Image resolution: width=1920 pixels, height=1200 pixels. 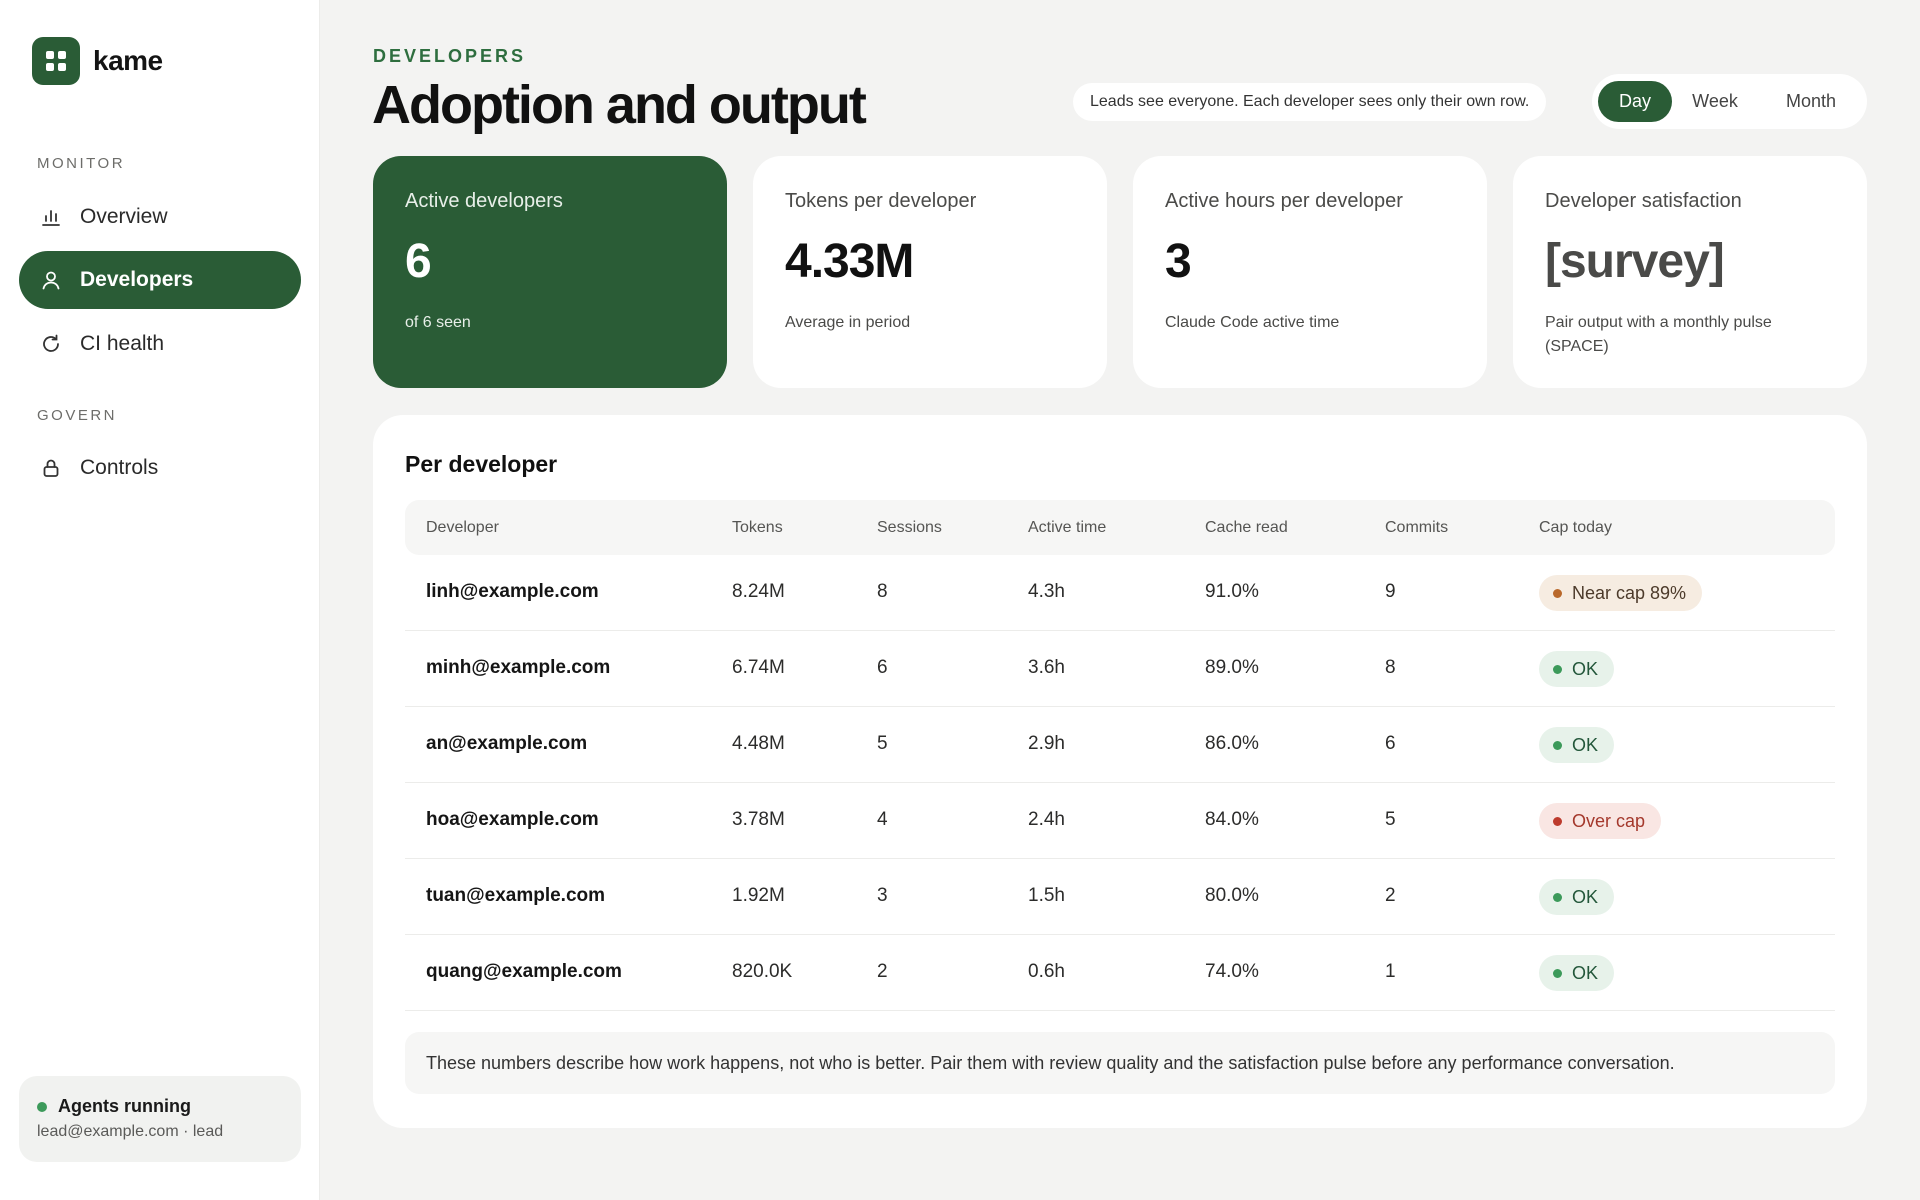 I want to click on stat-label: Developer satisfaction, so click(x=1643, y=201).